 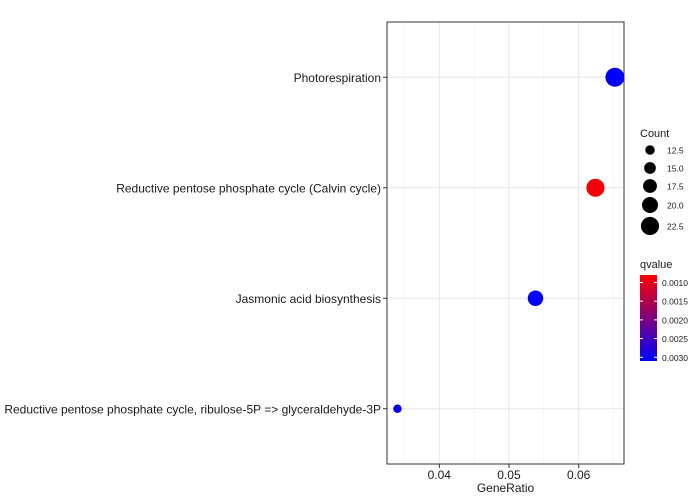 I want to click on y-tick-label: Jasmonic acid biosynthesis, so click(x=308, y=299).